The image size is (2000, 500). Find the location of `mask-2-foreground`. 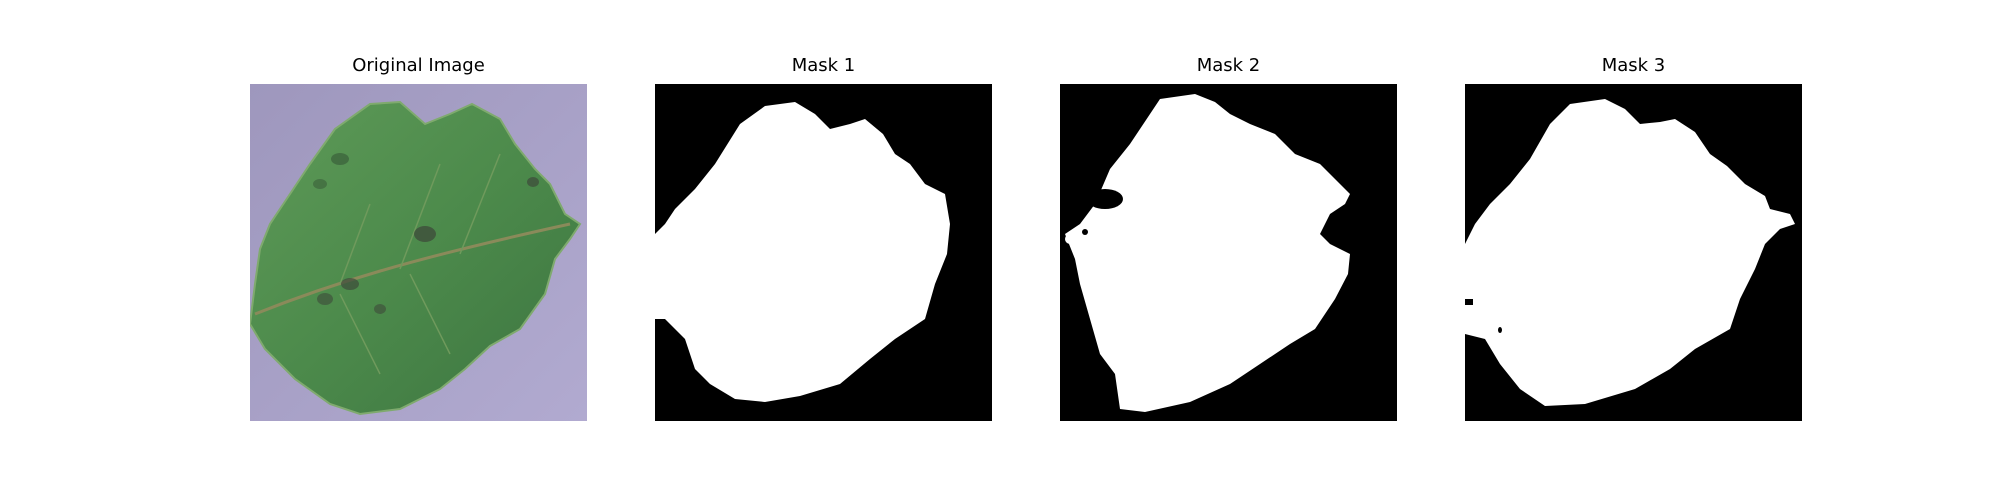

mask-2-foreground is located at coordinates (1207, 253).